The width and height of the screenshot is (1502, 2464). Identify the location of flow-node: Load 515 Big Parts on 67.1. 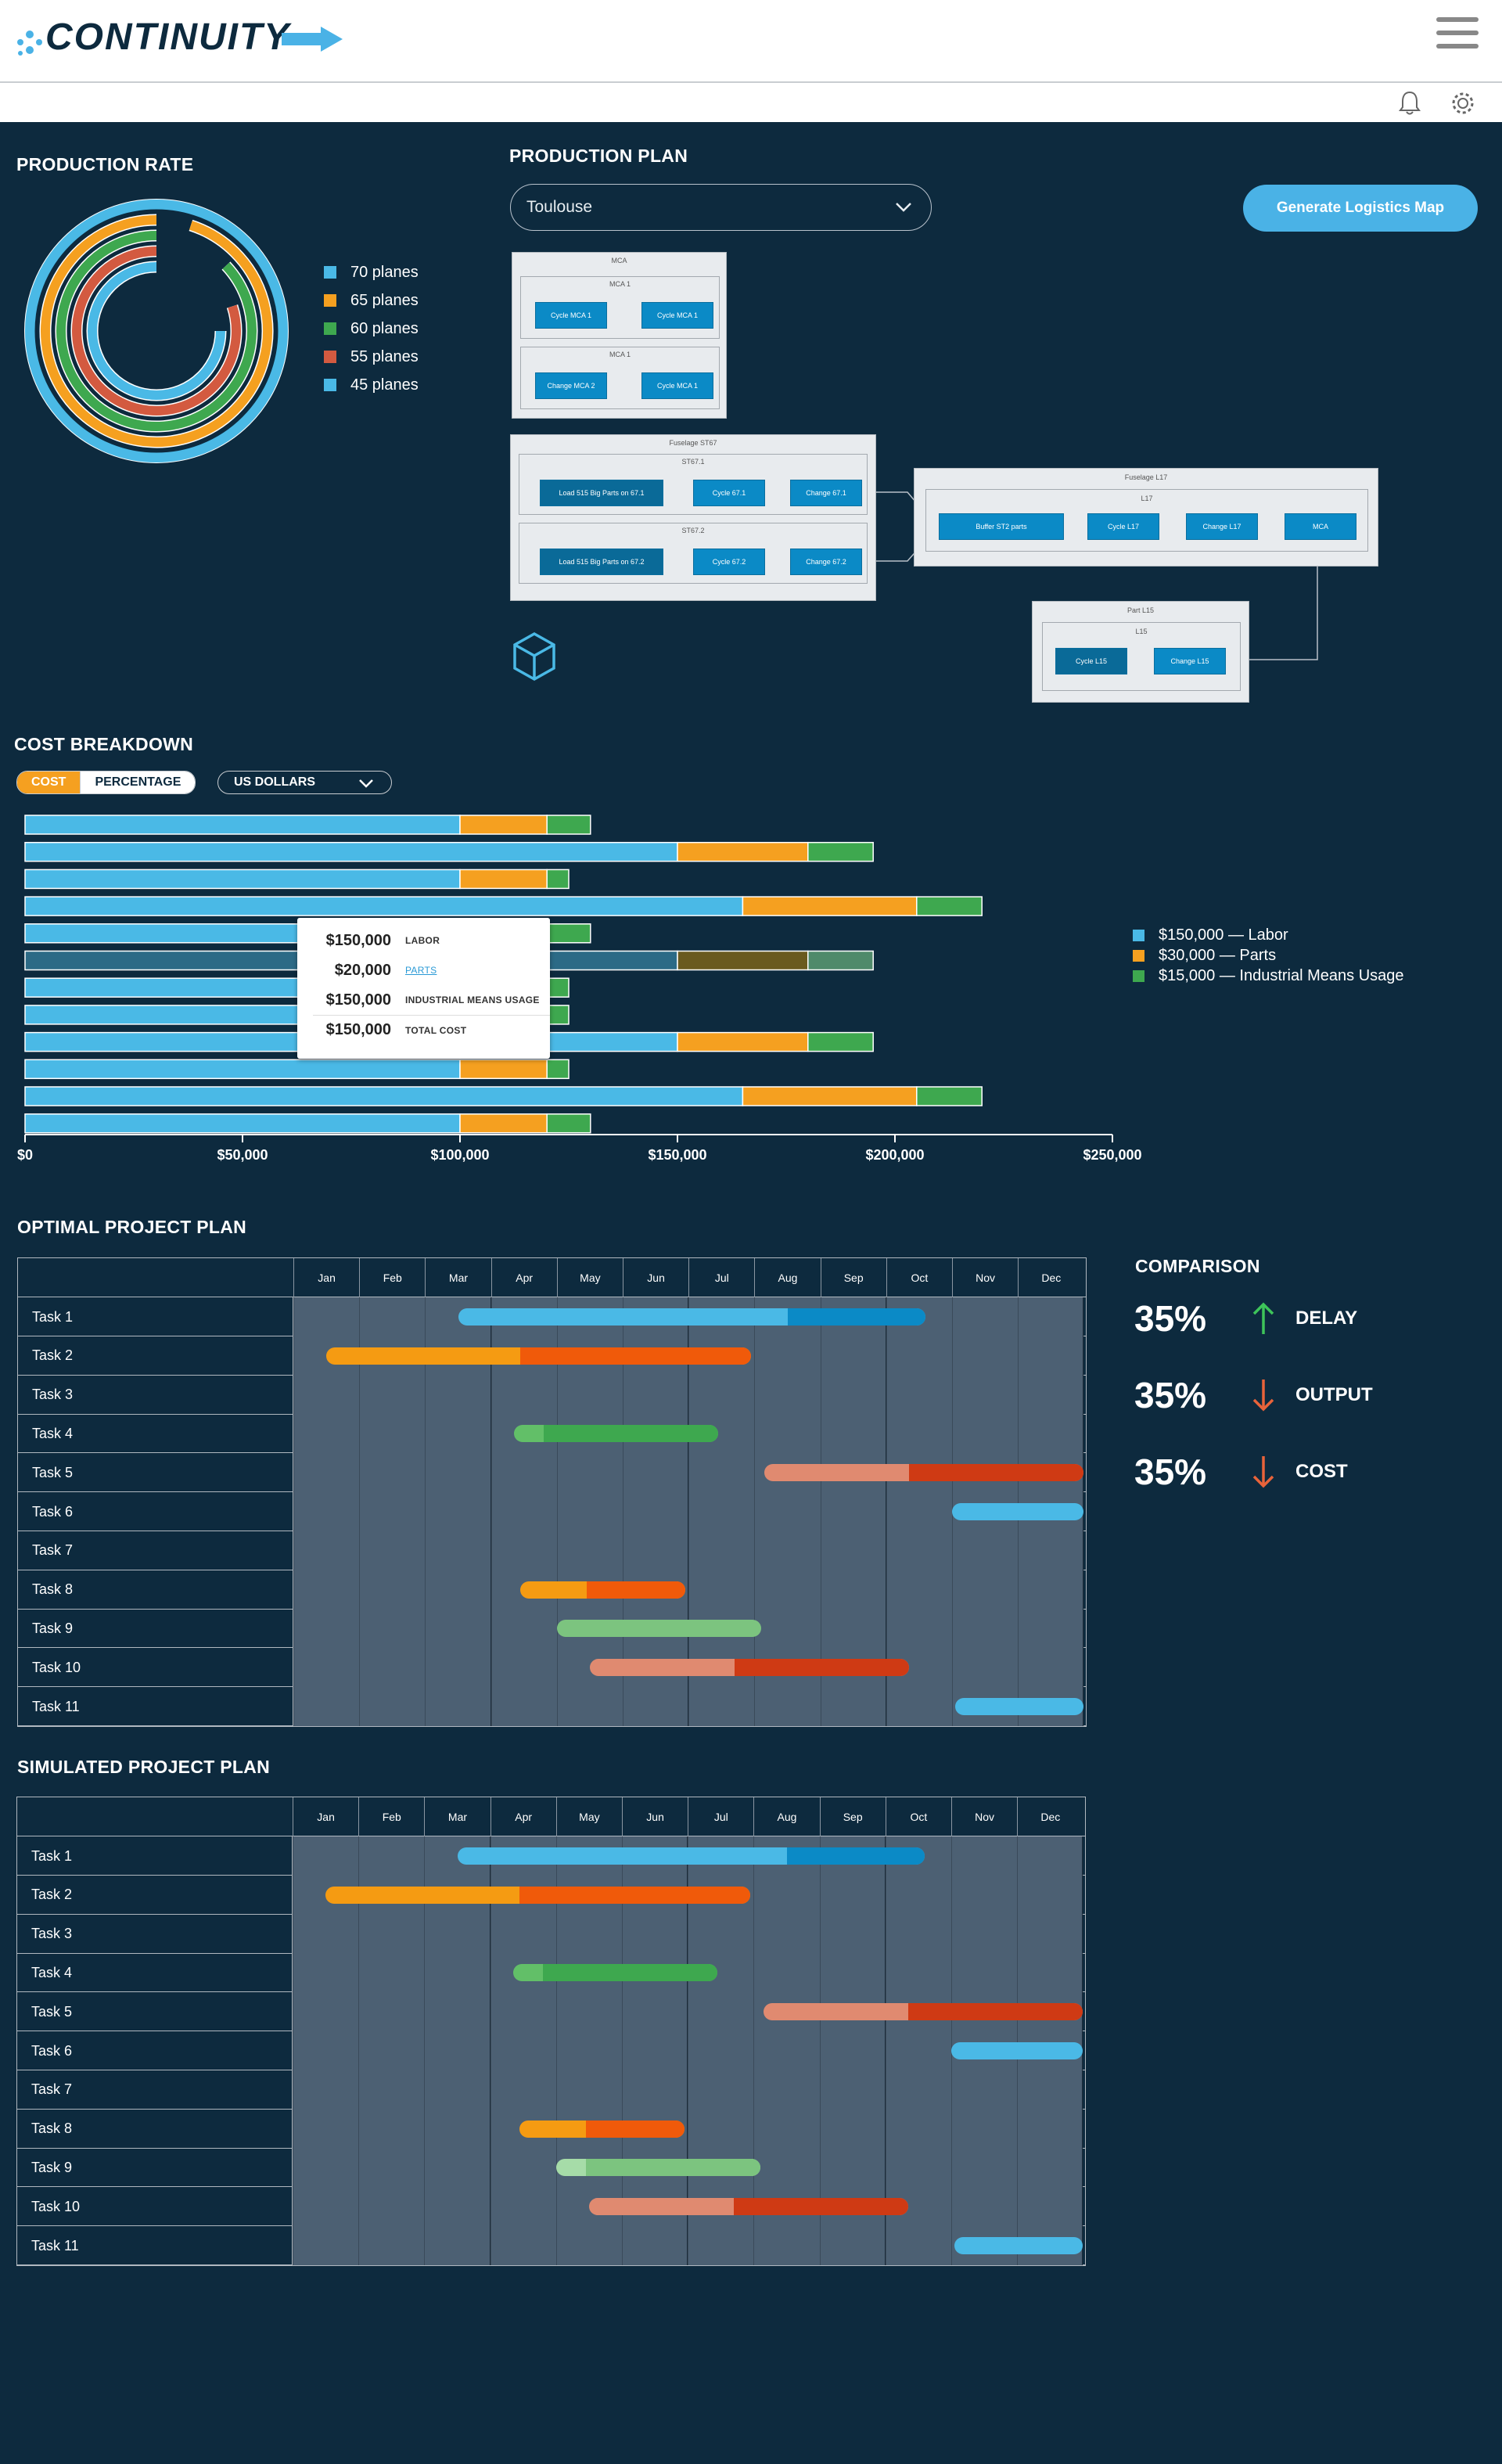
(601, 493).